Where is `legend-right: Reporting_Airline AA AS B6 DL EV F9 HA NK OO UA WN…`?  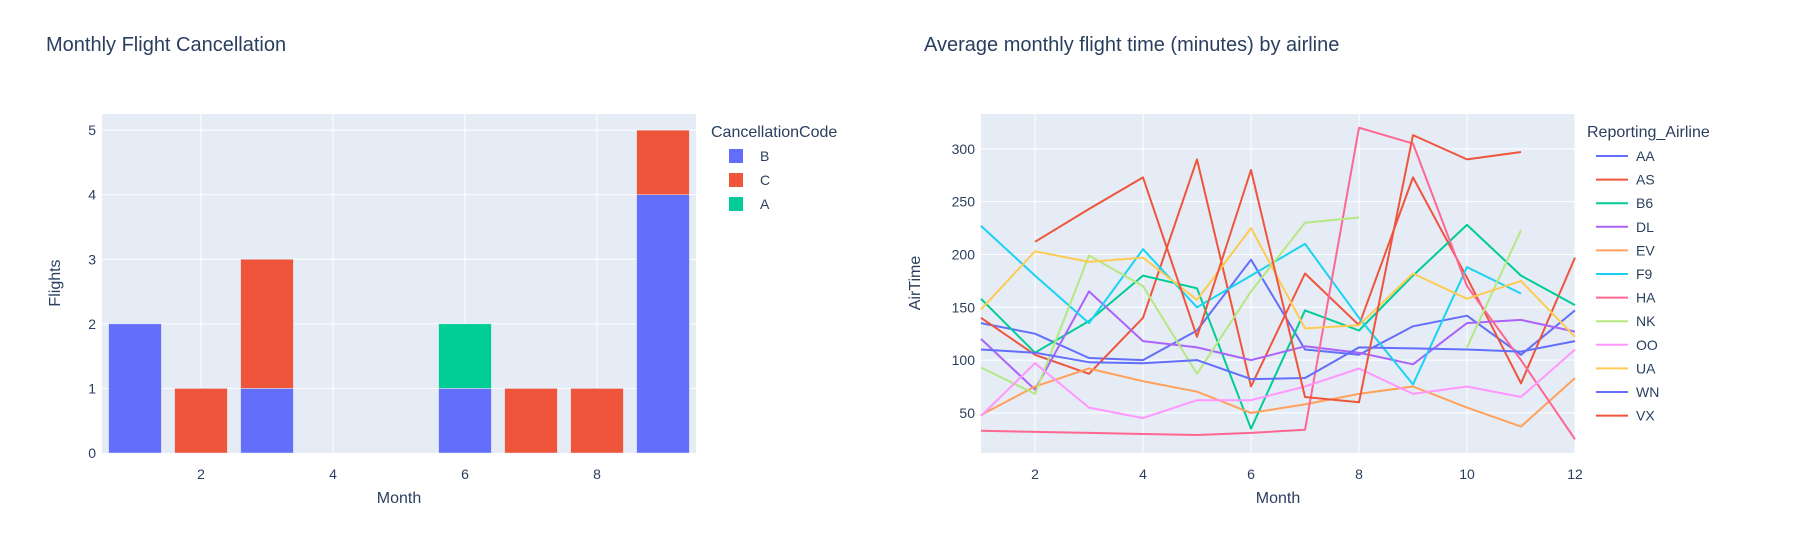
legend-right: Reporting_Airline AA AS B6 DL EV F9 HA NK OO UA WN… is located at coordinates (1648, 274).